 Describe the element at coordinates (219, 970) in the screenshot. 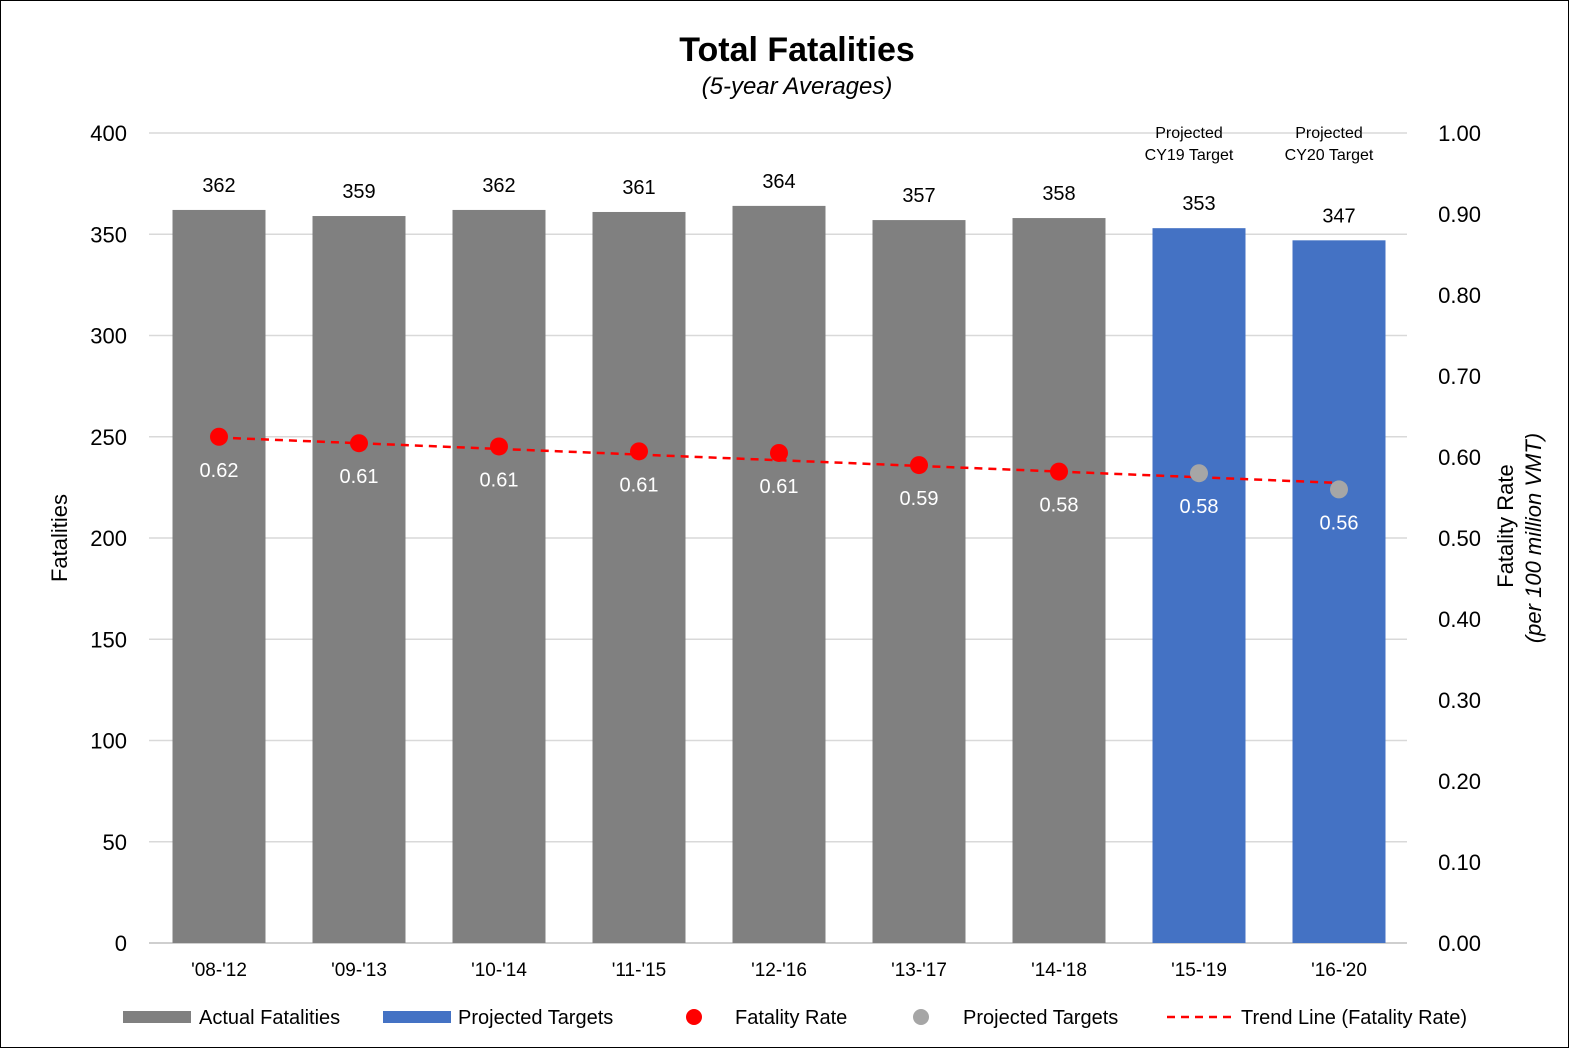

I see `x-tick-label: '08-'12` at that location.